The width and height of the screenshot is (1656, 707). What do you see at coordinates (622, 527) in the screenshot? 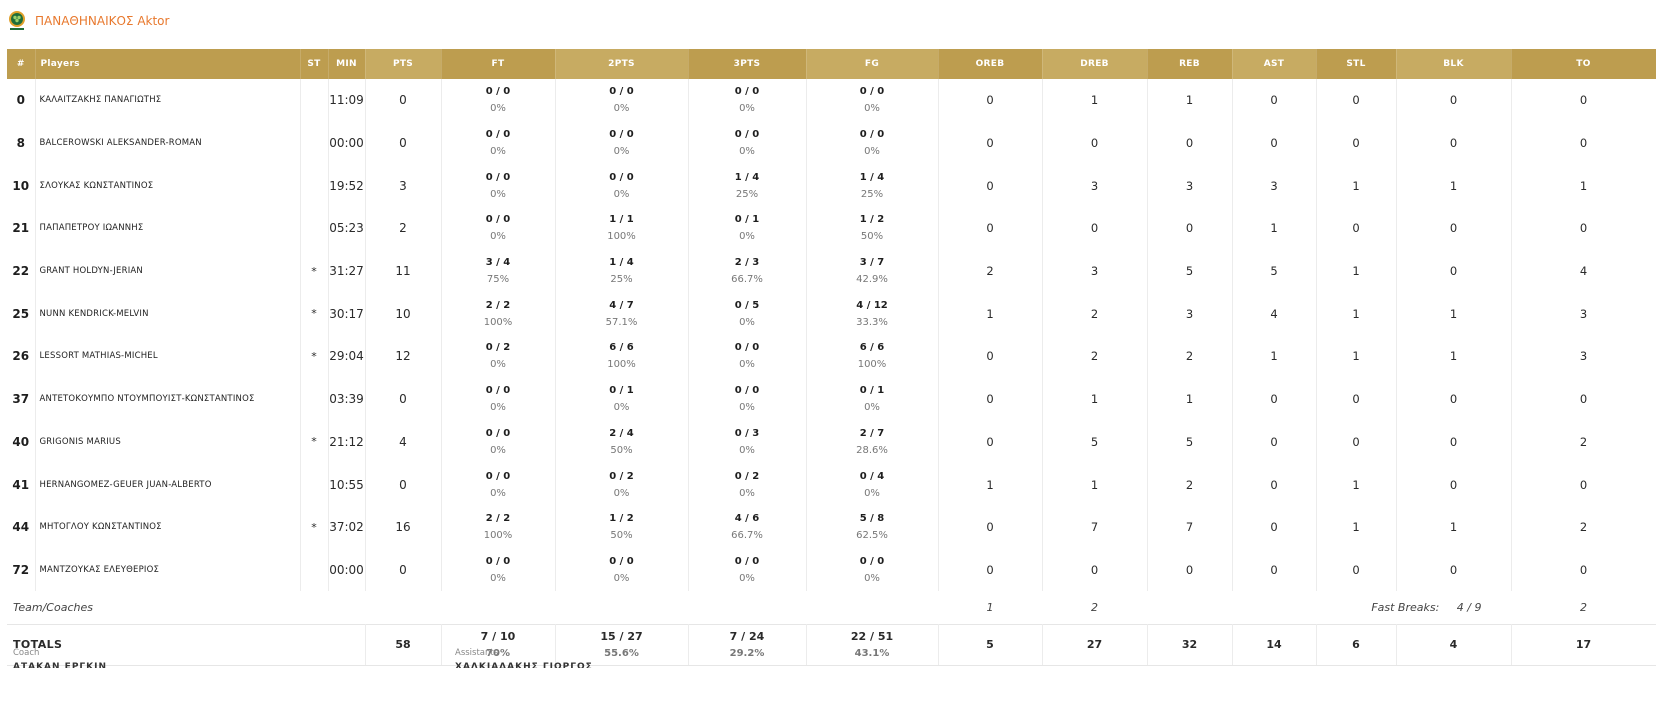
I see `player-2pts: 1 / 2 50%` at bounding box center [622, 527].